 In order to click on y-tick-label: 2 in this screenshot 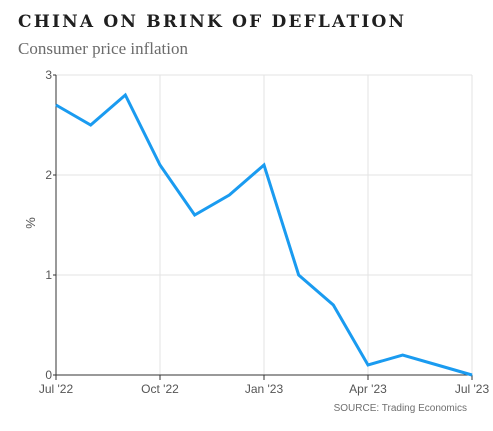, I will do `click(48, 175)`.